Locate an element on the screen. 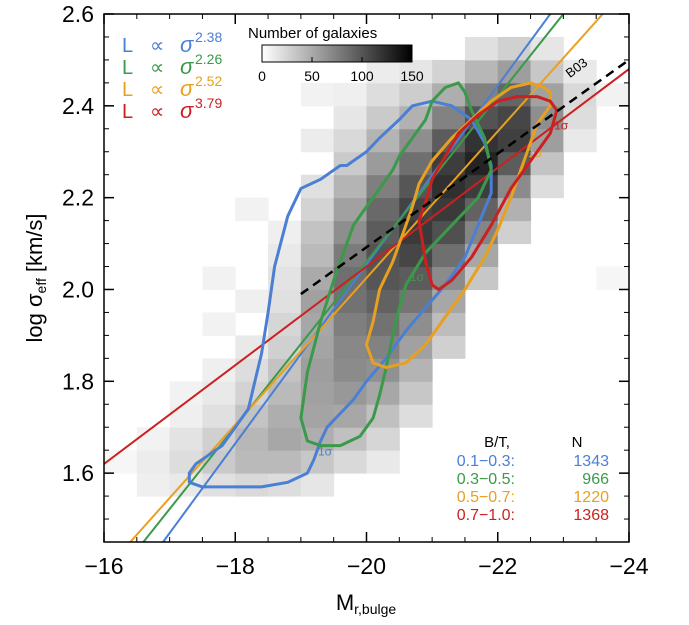 This screenshot has height=625, width=689. colorbar: Number of galaxies 0 50 100 150 is located at coordinates (336, 54).